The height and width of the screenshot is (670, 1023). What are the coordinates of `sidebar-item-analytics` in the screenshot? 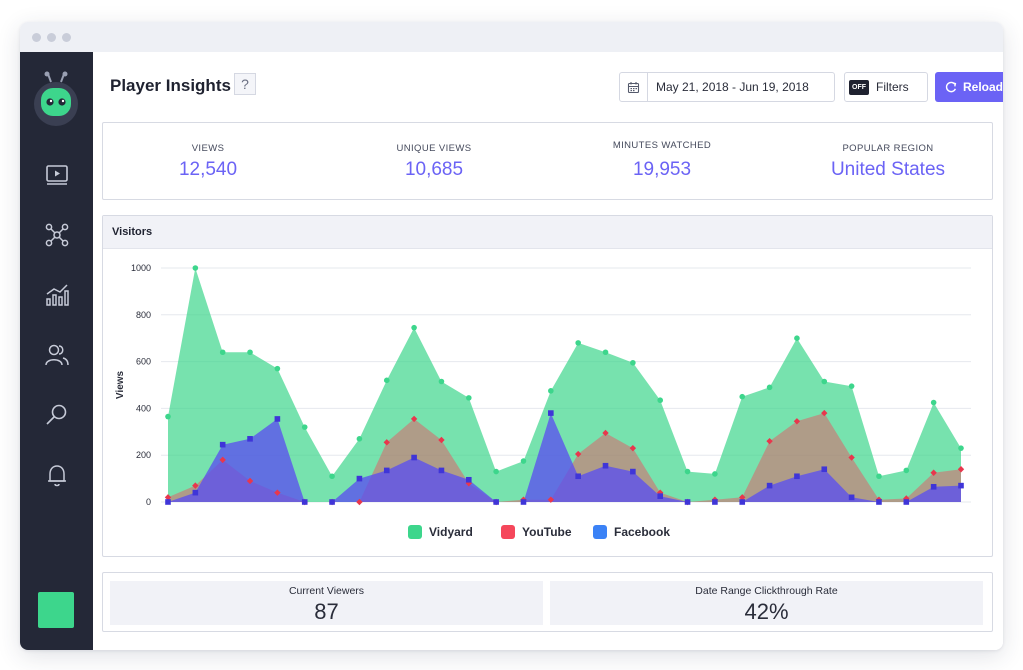 It's located at (56, 295).